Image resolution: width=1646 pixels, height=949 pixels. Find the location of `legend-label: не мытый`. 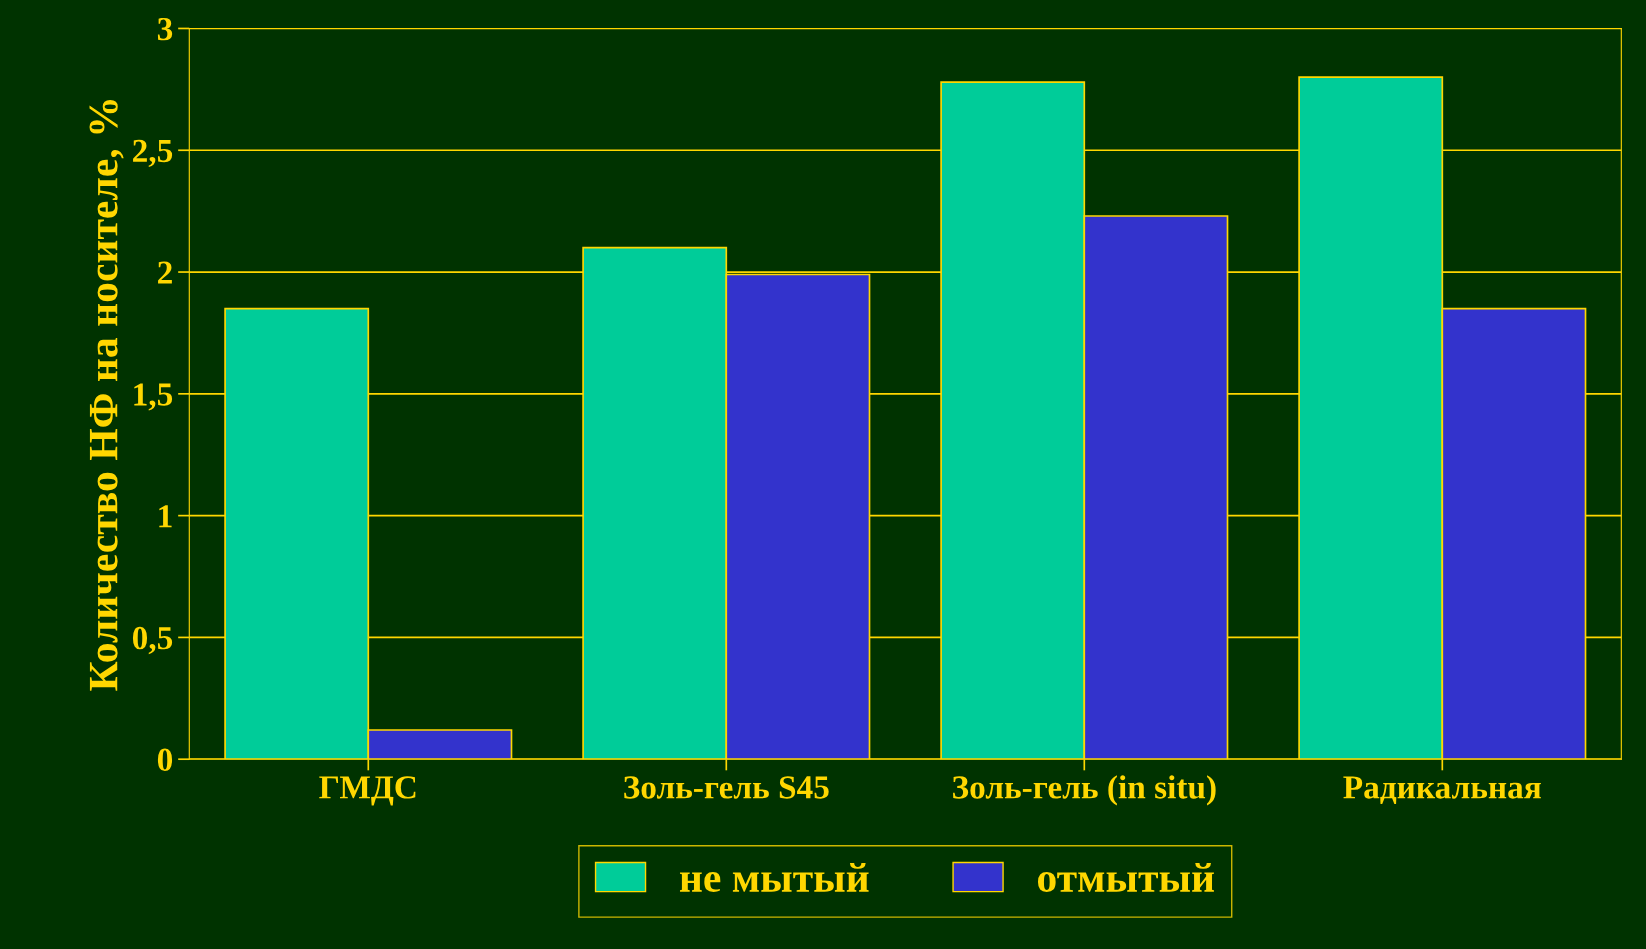

legend-label: не мытый is located at coordinates (774, 877).